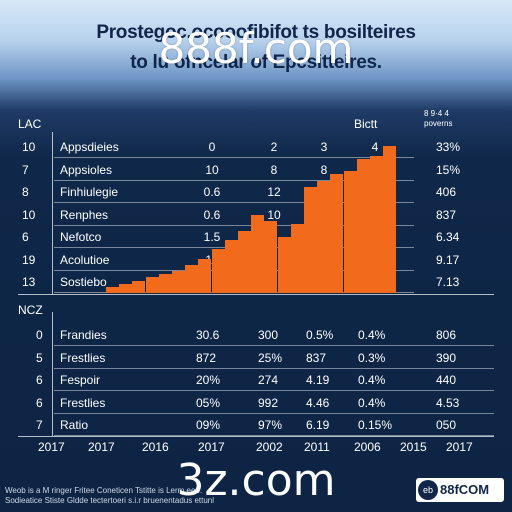  What do you see at coordinates (89, 147) in the screenshot?
I see `row-label: Appsdieies` at bounding box center [89, 147].